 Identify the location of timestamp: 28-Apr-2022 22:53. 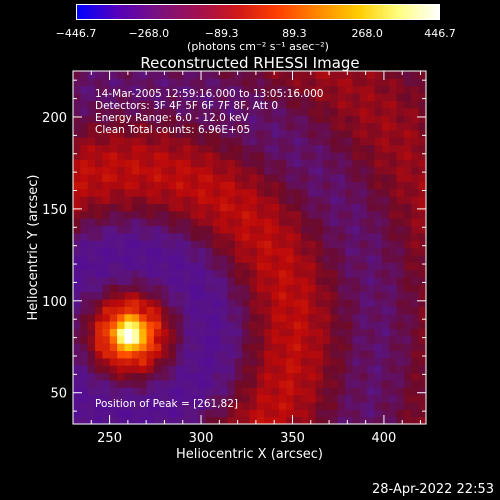
(433, 489).